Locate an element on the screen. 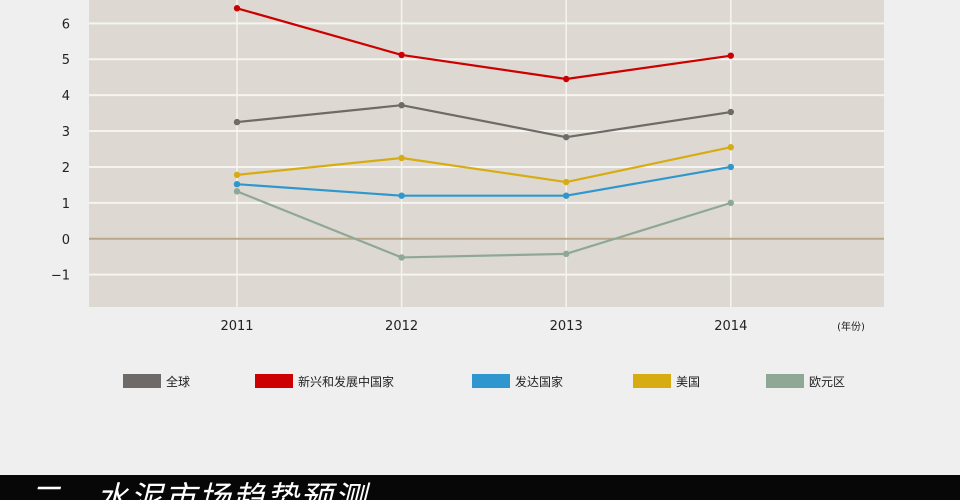  y-tick-label: −1 is located at coordinates (60, 276).